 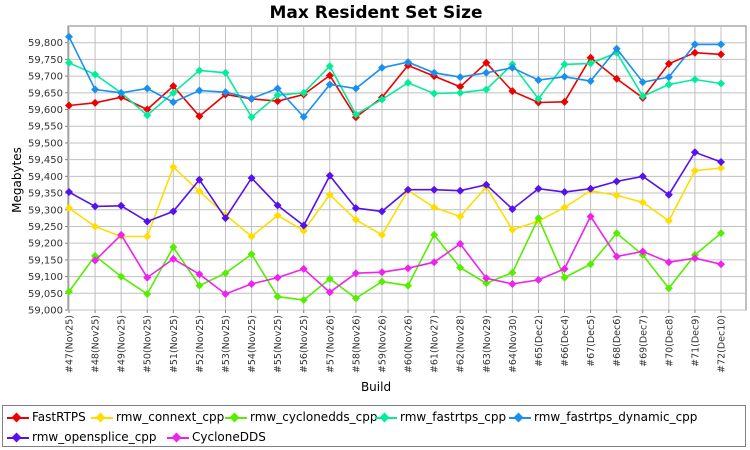 What do you see at coordinates (236, 417) in the screenshot?
I see `legend-swatch-rmw-cyclonedds-cpp` at bounding box center [236, 417].